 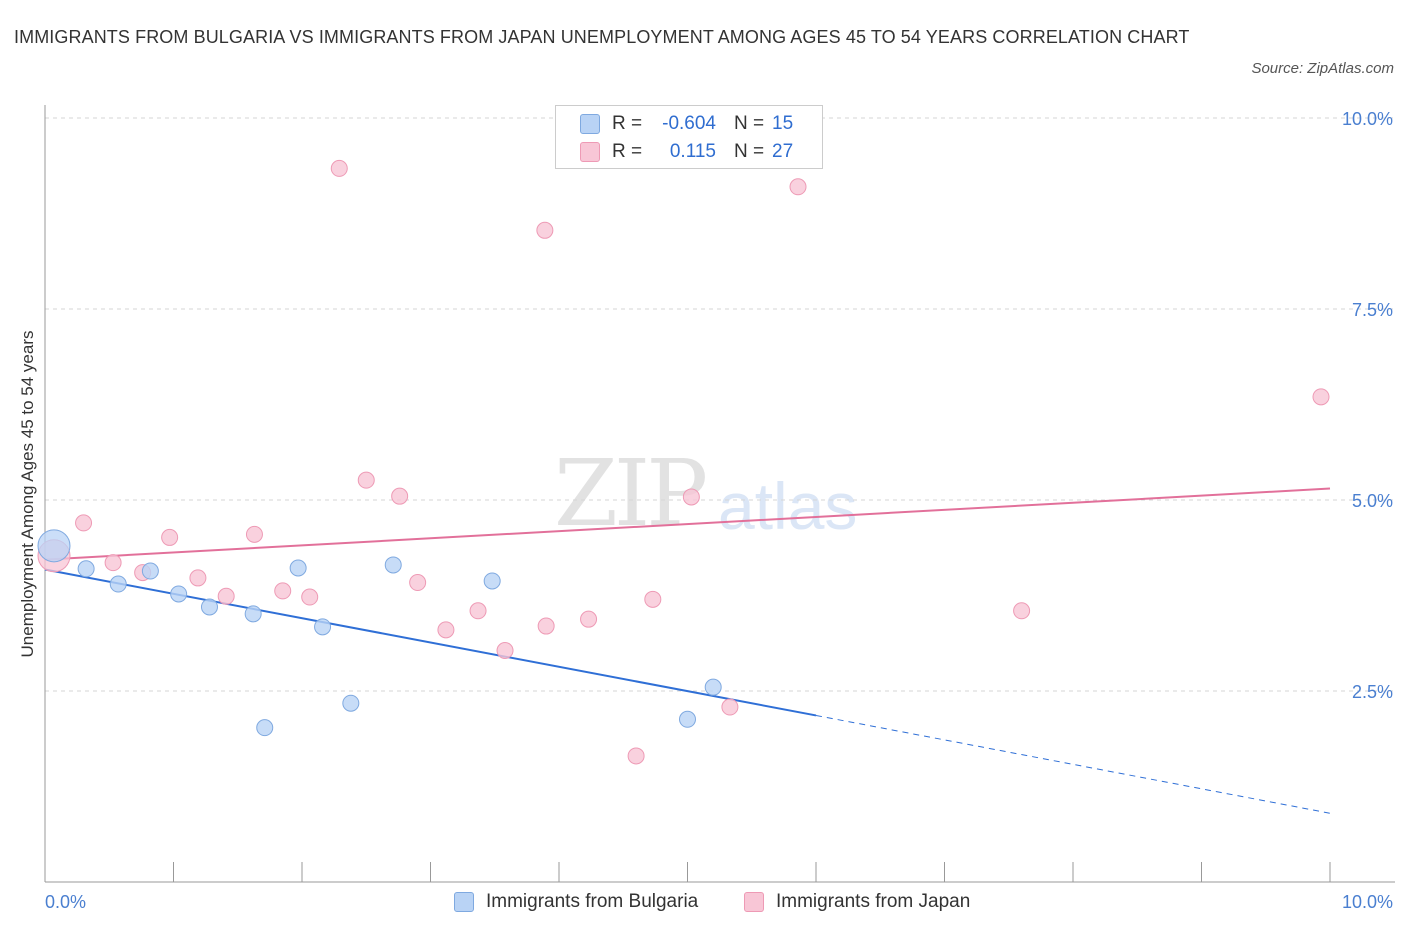 What do you see at coordinates (464, 902) in the screenshot?
I see `bulgaria-legend-swatch` at bounding box center [464, 902].